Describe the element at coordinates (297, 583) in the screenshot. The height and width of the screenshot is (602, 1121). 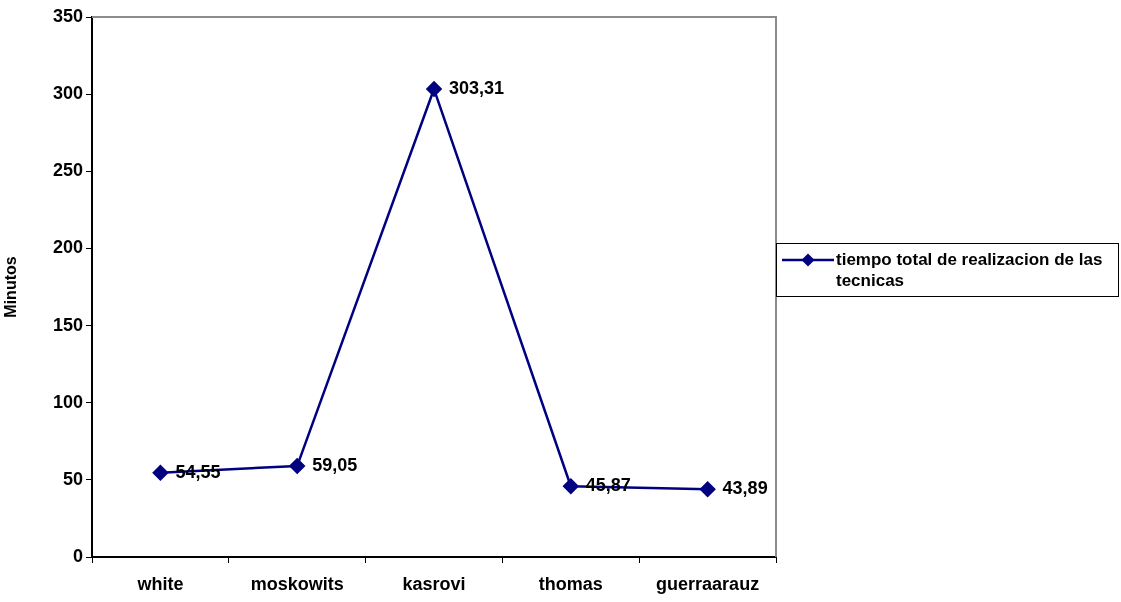
I see `x-tick-label: moskowits` at that location.